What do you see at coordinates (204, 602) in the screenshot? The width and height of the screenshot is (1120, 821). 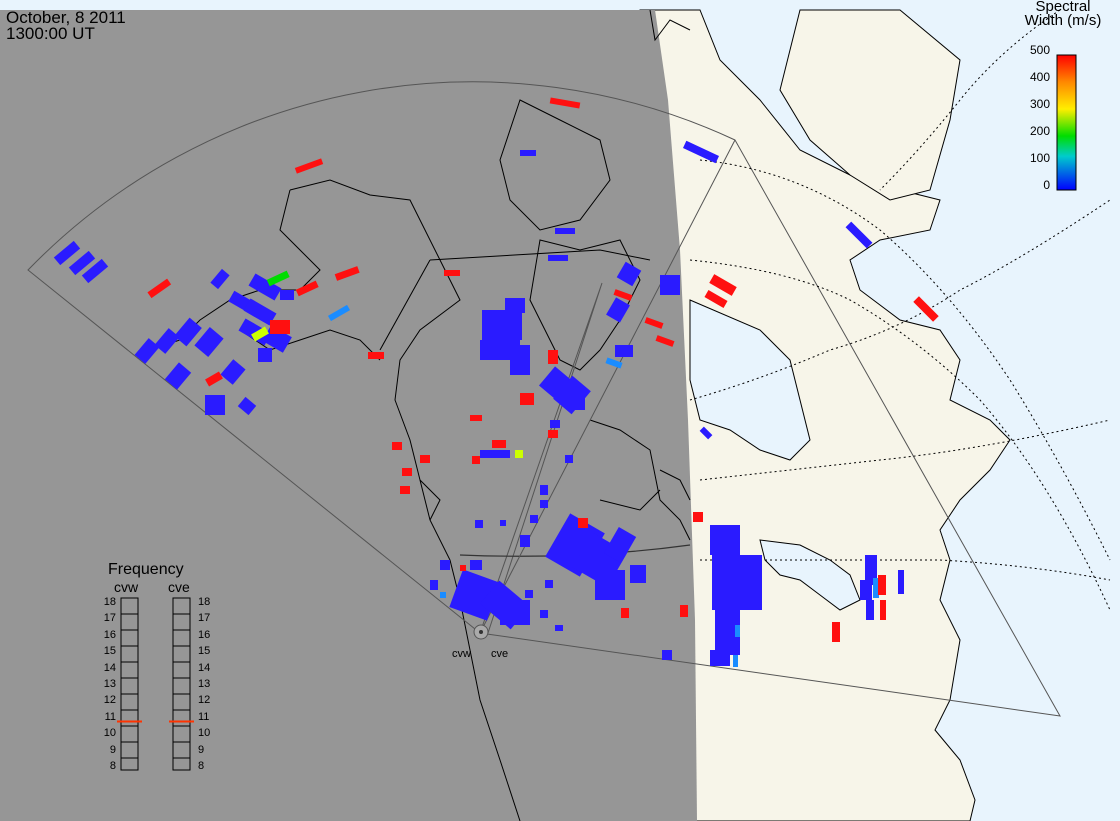 I see `frequency-level-right: 18` at bounding box center [204, 602].